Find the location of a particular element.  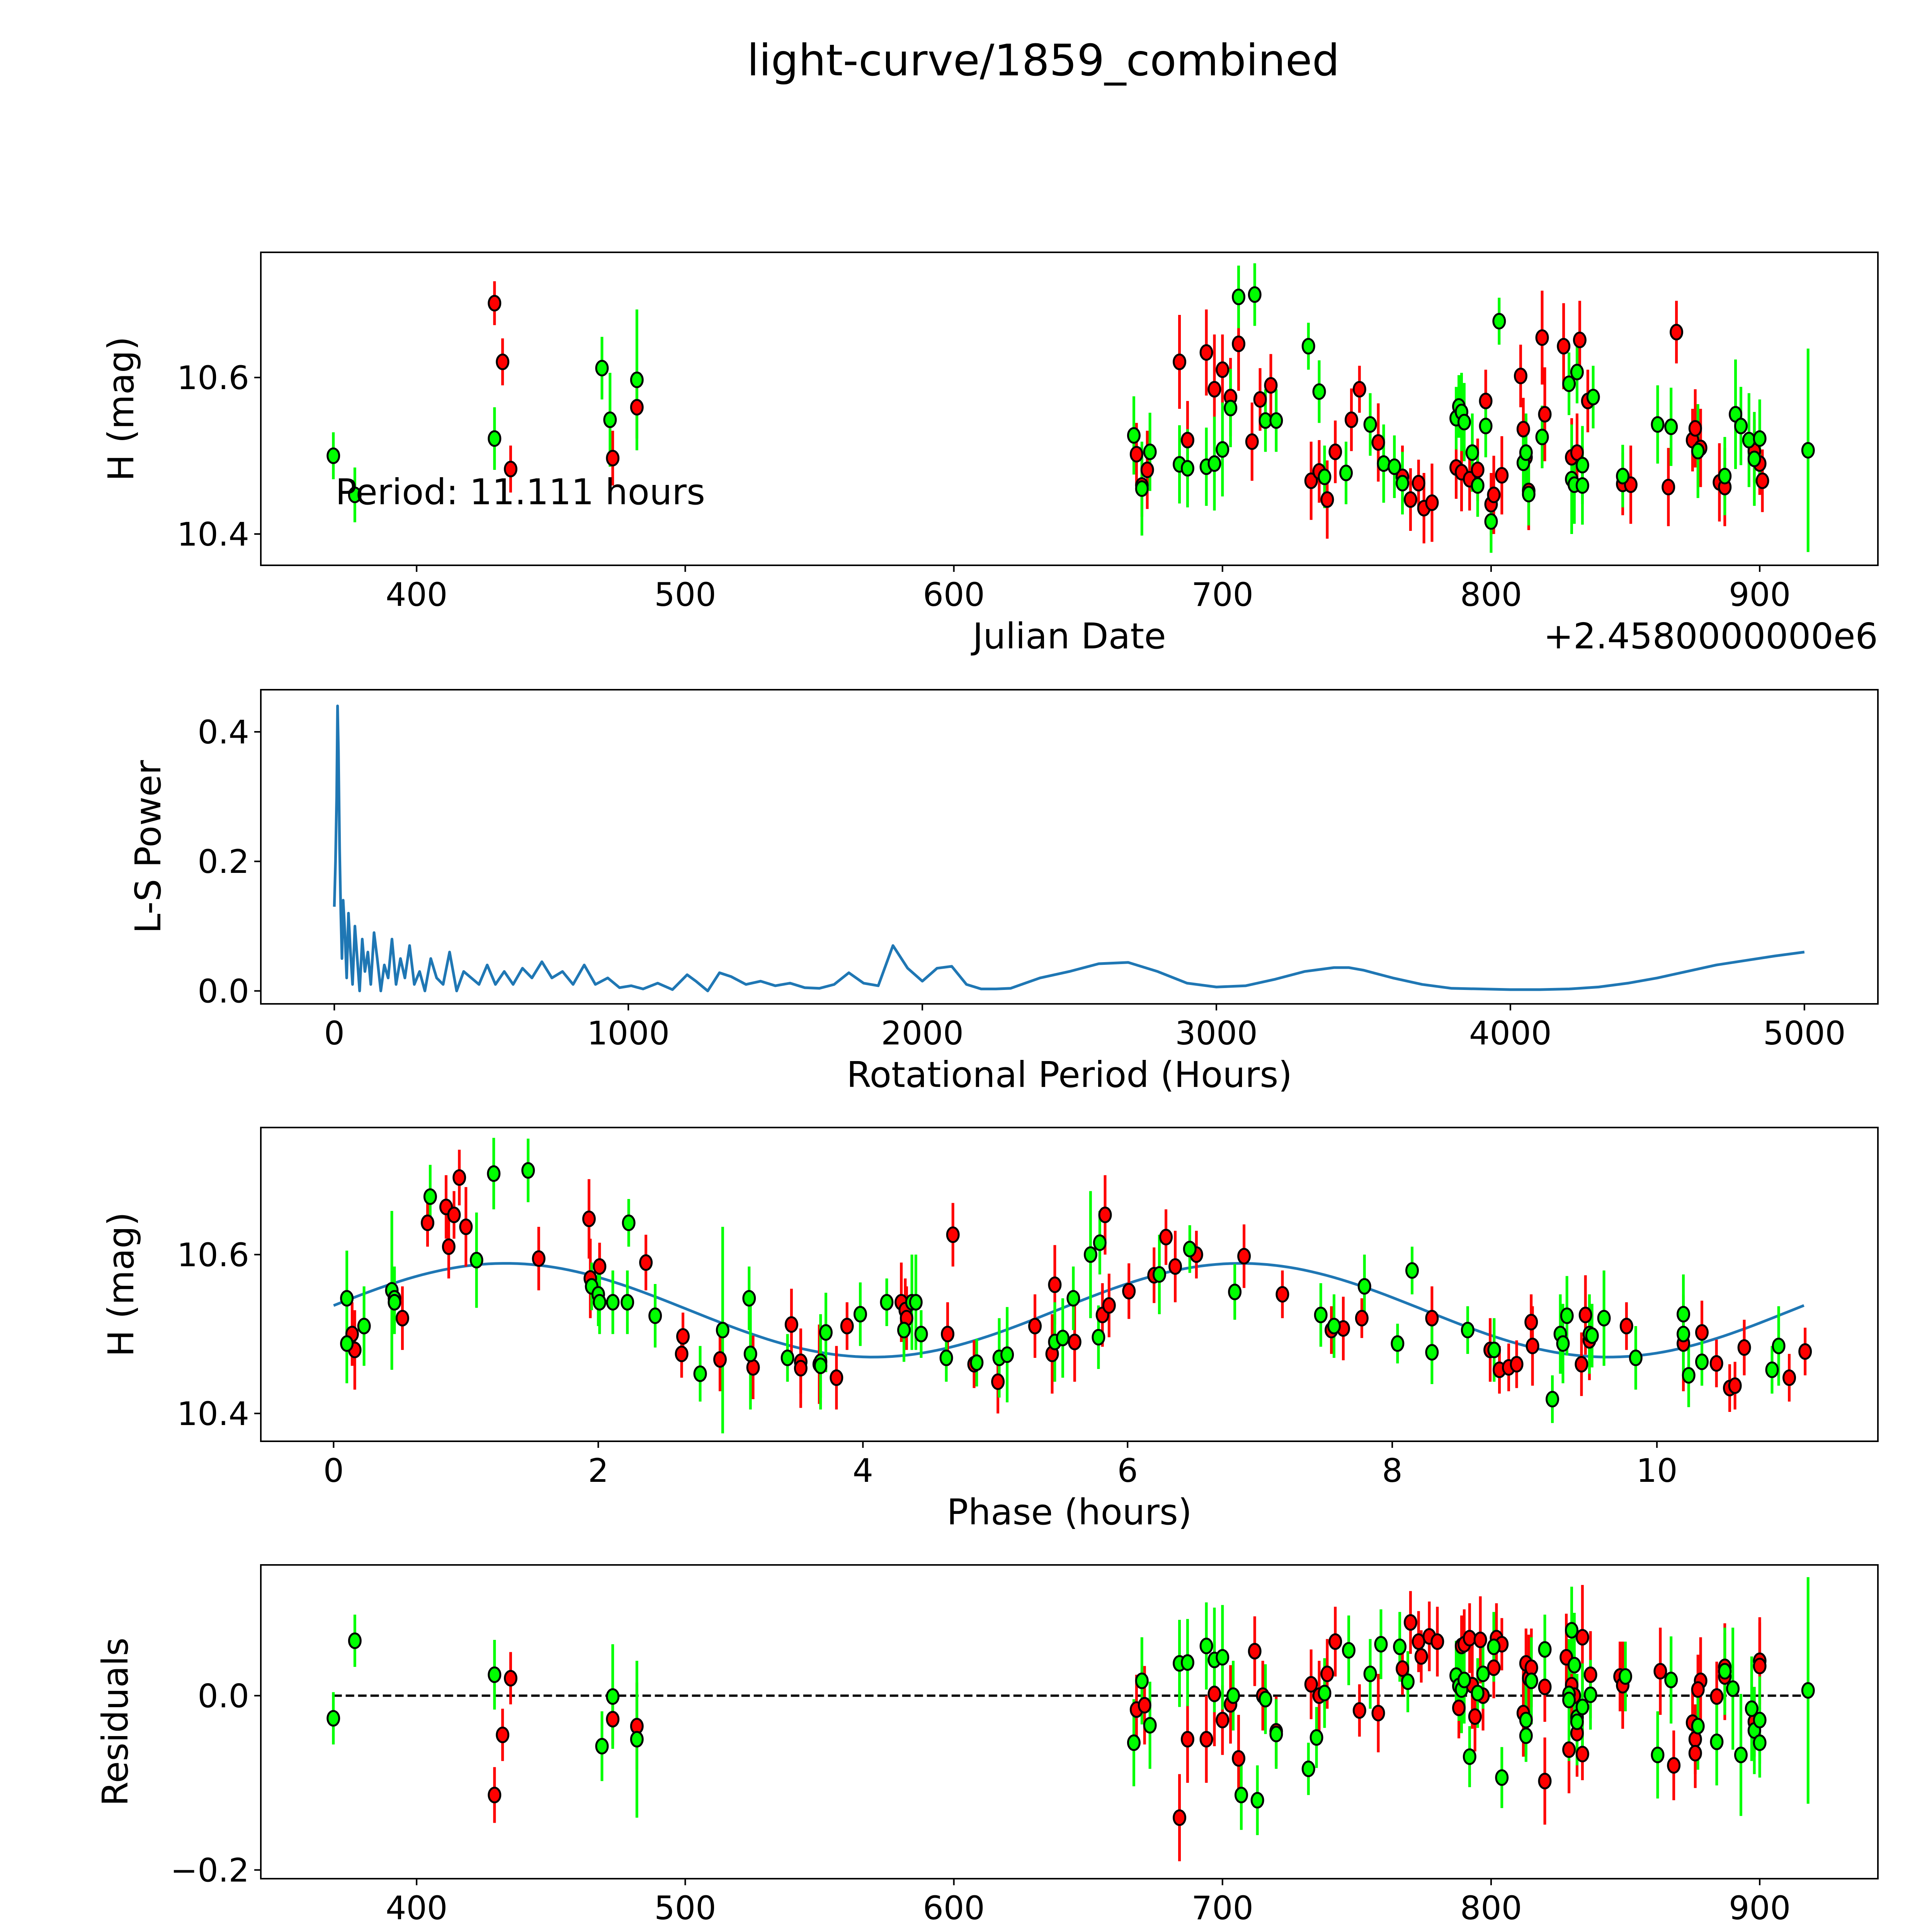

residuals-axes-frame is located at coordinates (1070, 1722).